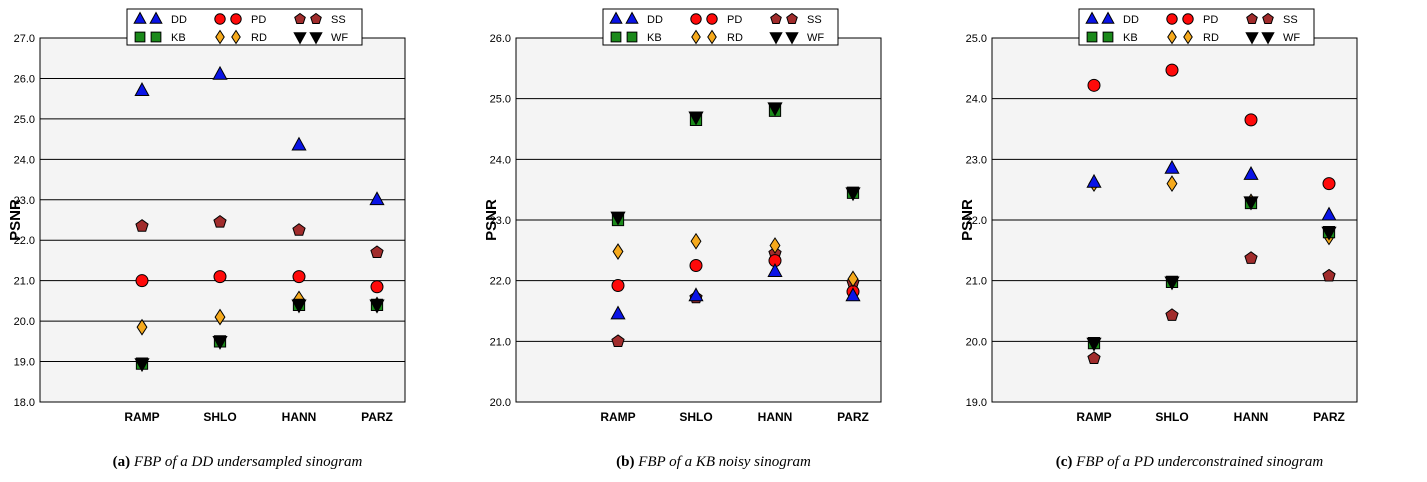 Image resolution: width=1427 pixels, height=482 pixels. I want to click on caption-c-label: (c), so click(1064, 462).